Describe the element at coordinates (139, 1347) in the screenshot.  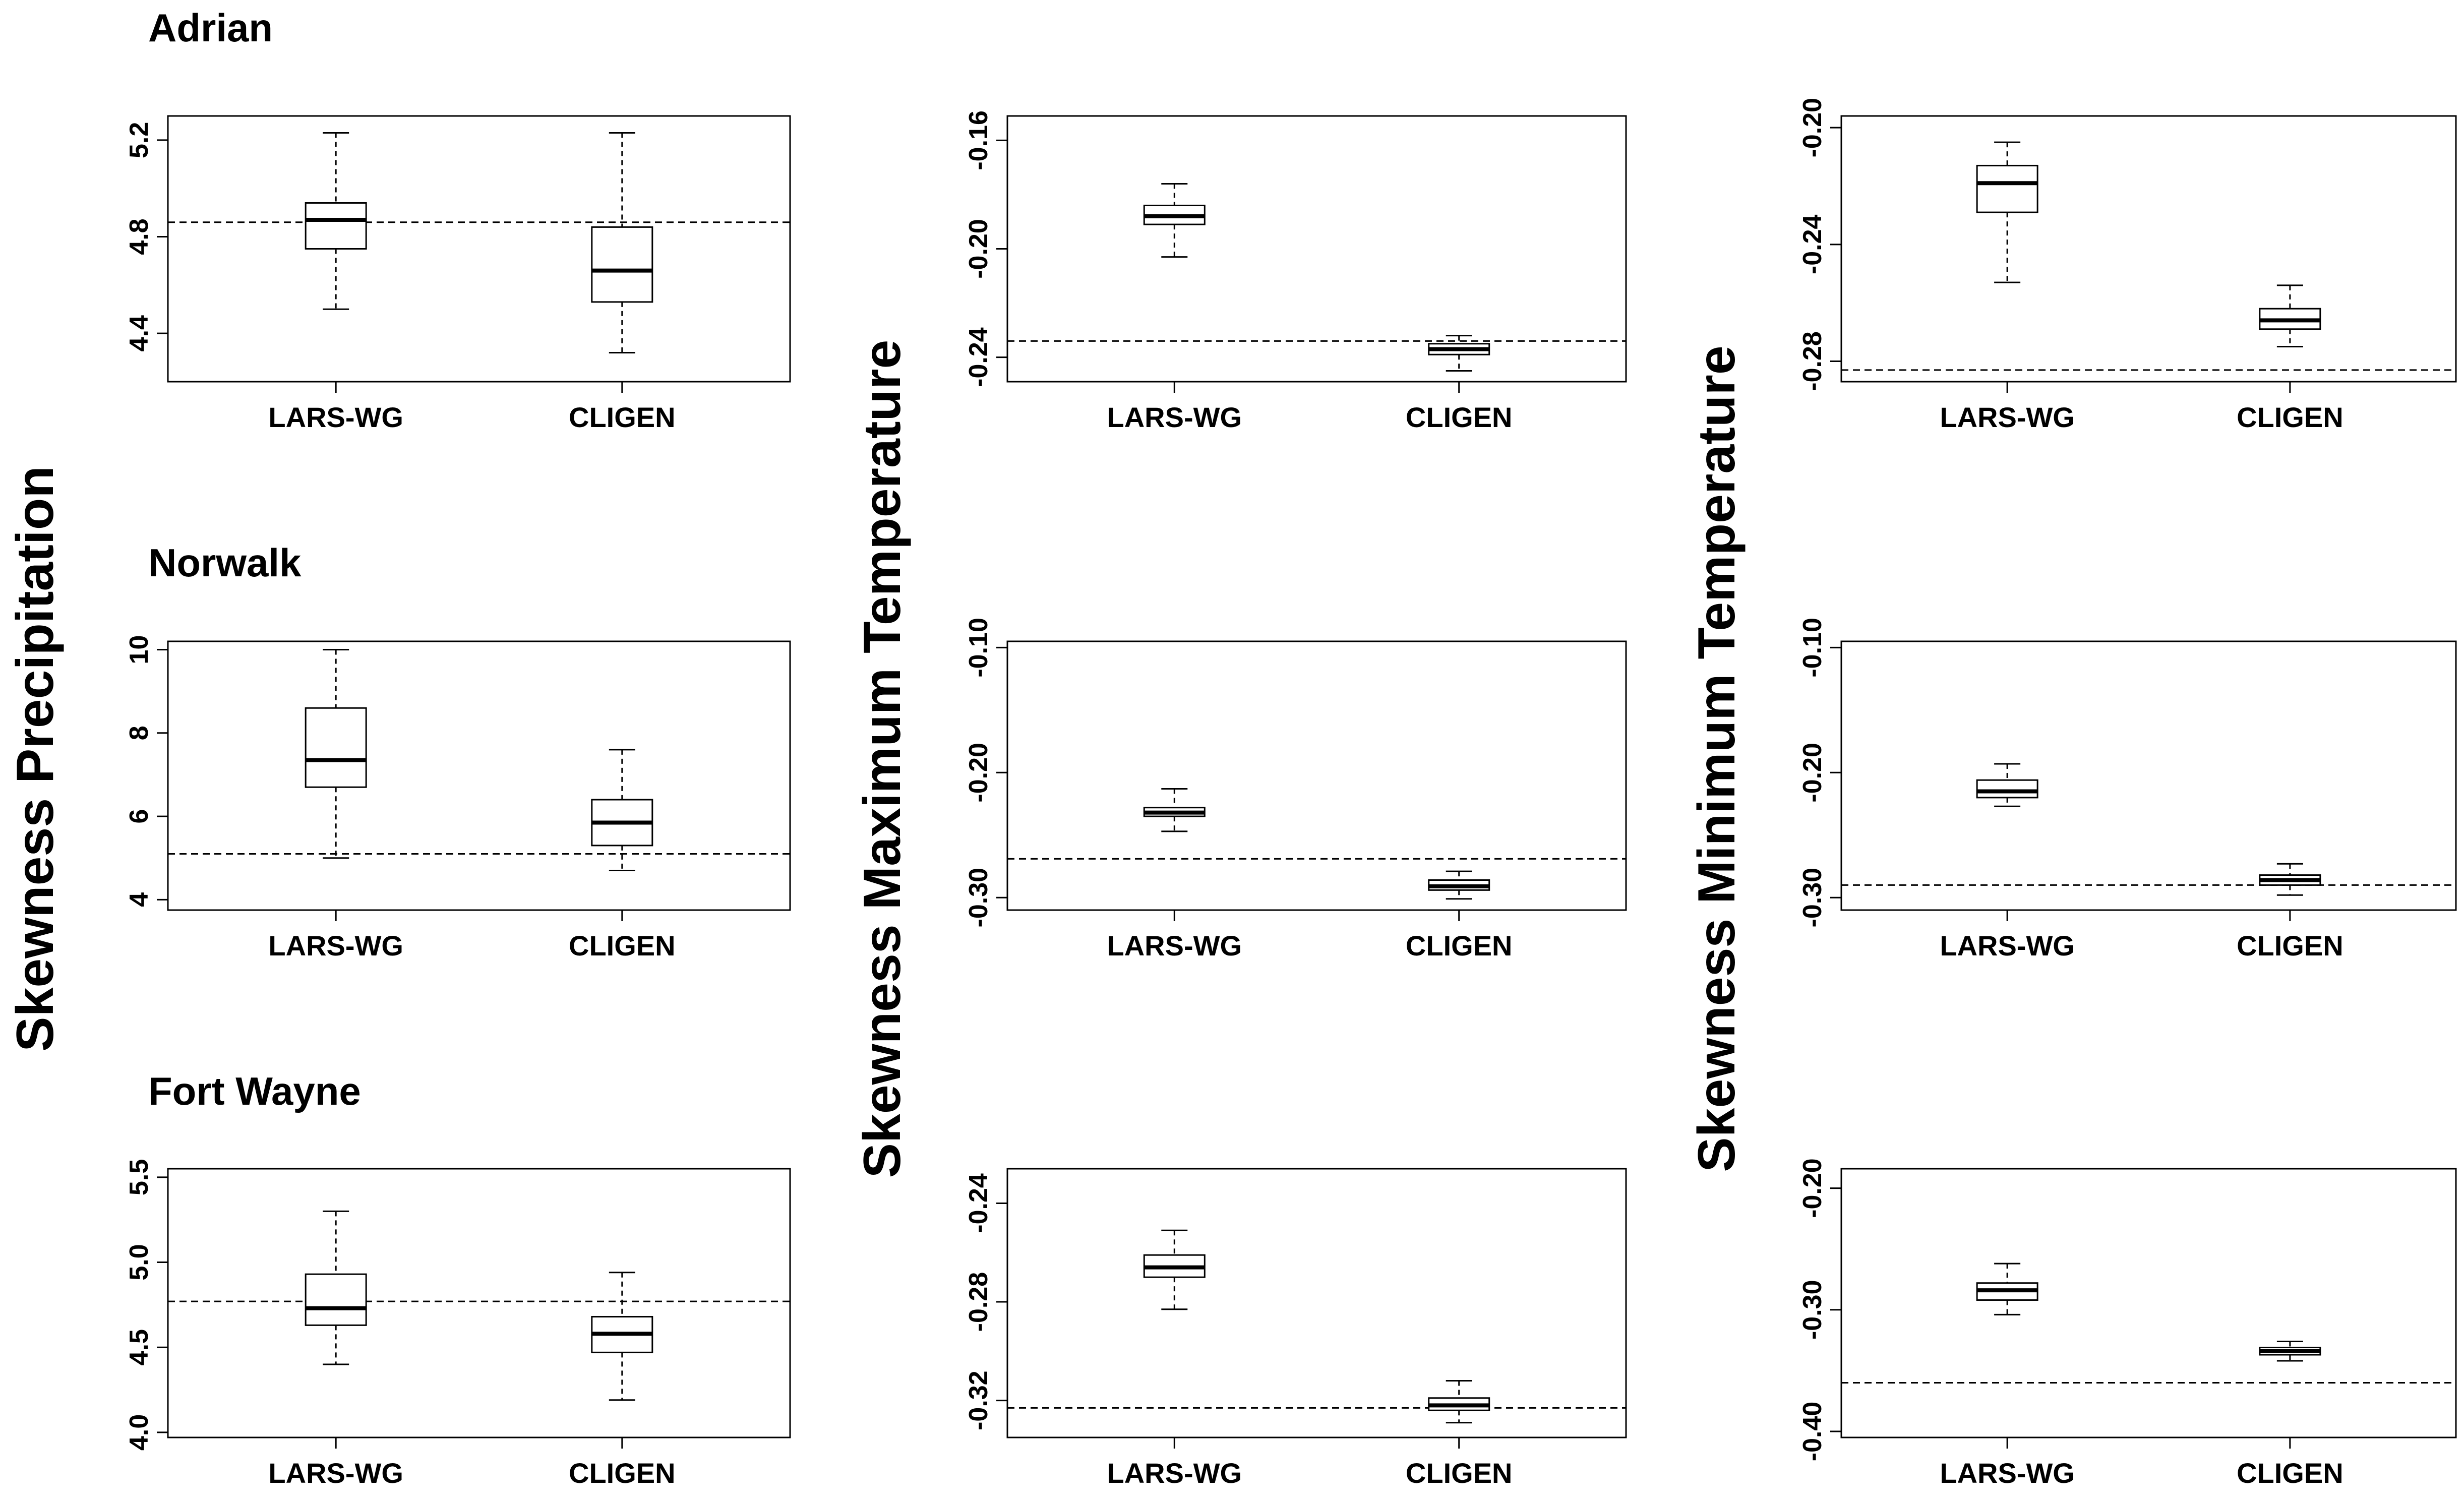
I see `y-tick-label: 4.5` at that location.